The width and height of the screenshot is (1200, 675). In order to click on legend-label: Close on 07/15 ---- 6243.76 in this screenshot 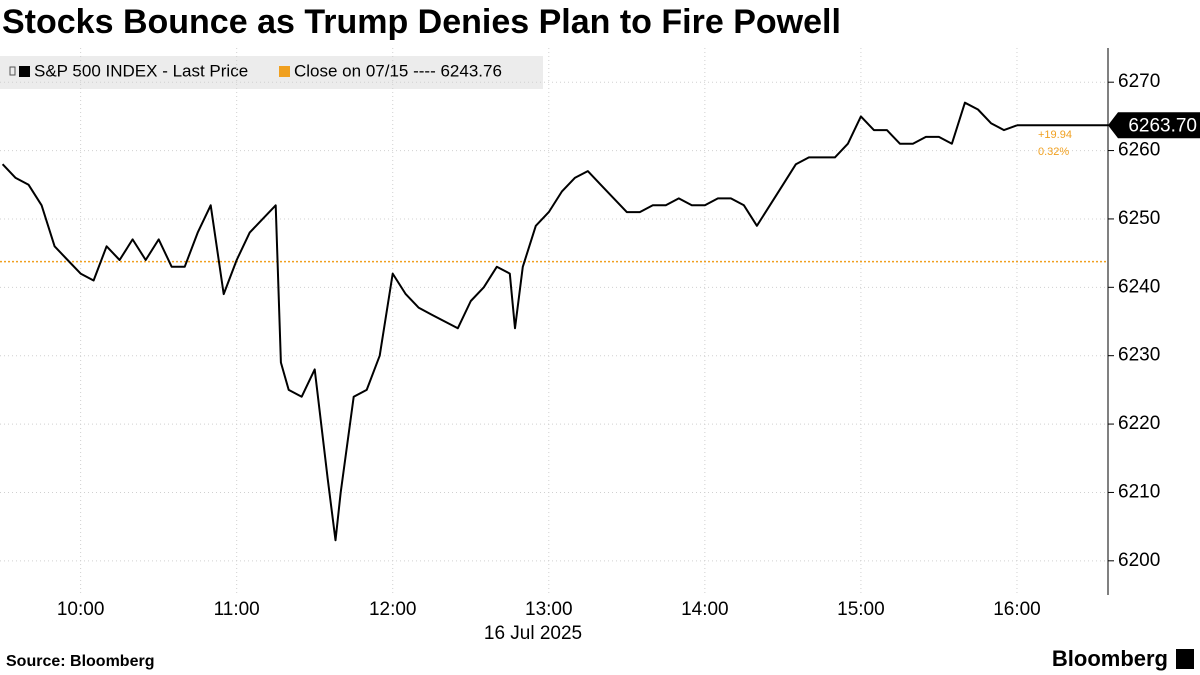, I will do `click(398, 70)`.